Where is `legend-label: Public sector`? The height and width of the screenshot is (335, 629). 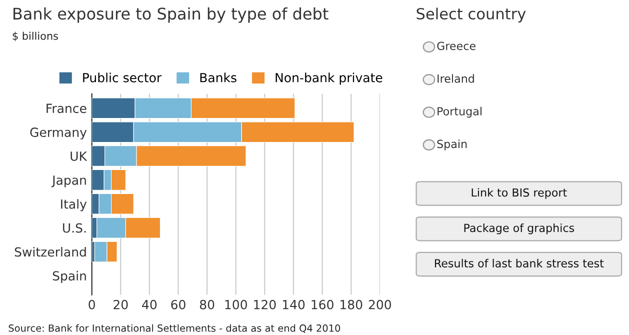
legend-label: Public sector is located at coordinates (122, 77).